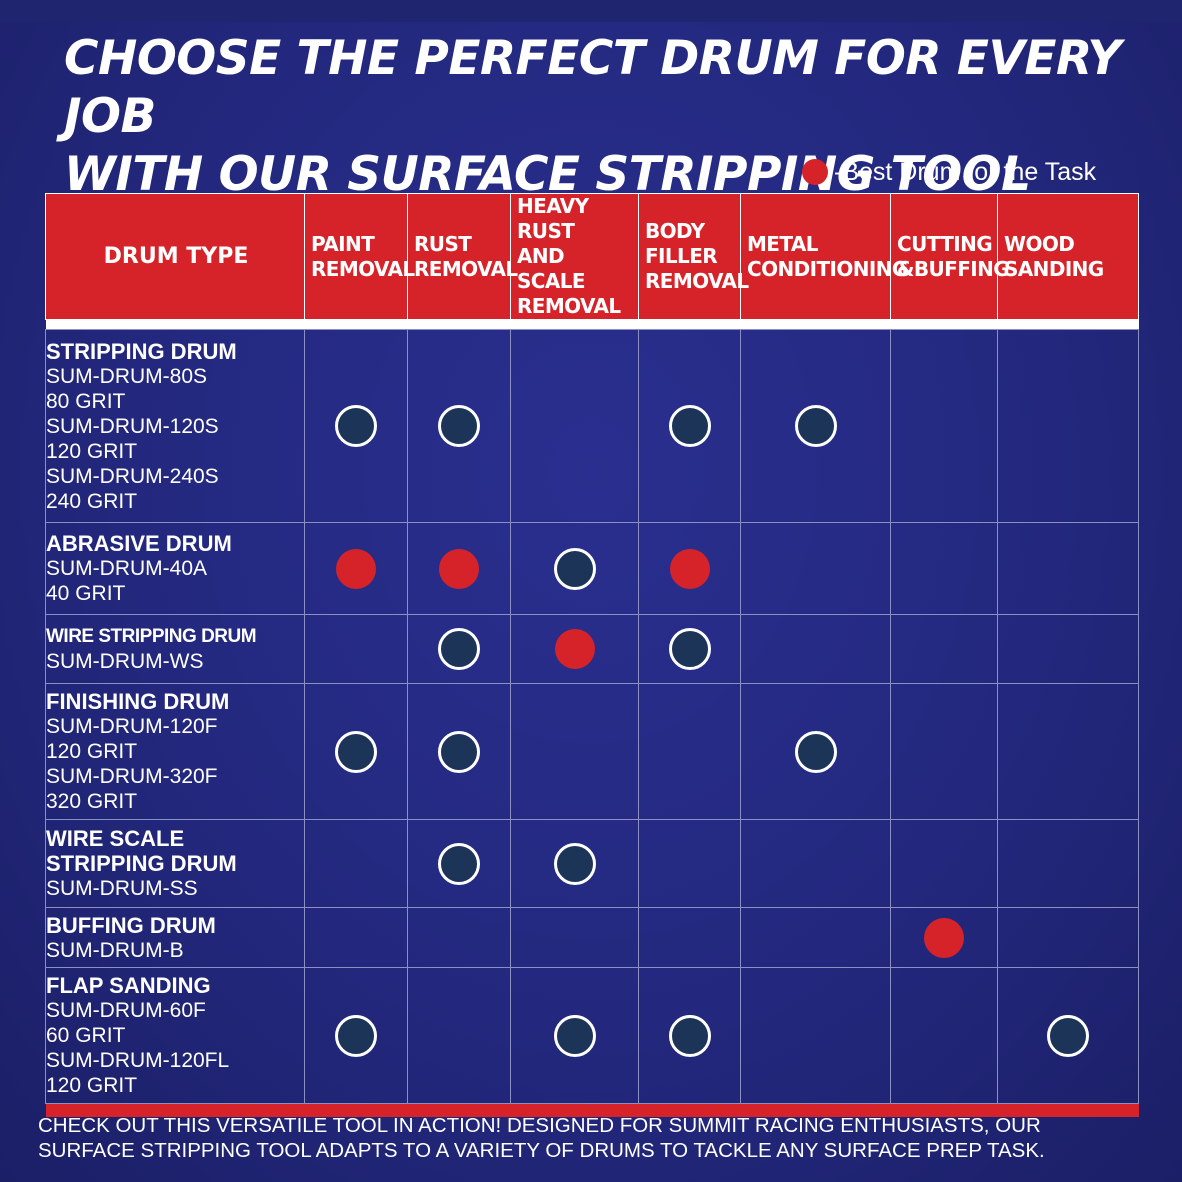 The height and width of the screenshot is (1182, 1182). I want to click on table-row: BUFFING DRUM SUM-DRUM-B, so click(592, 937).